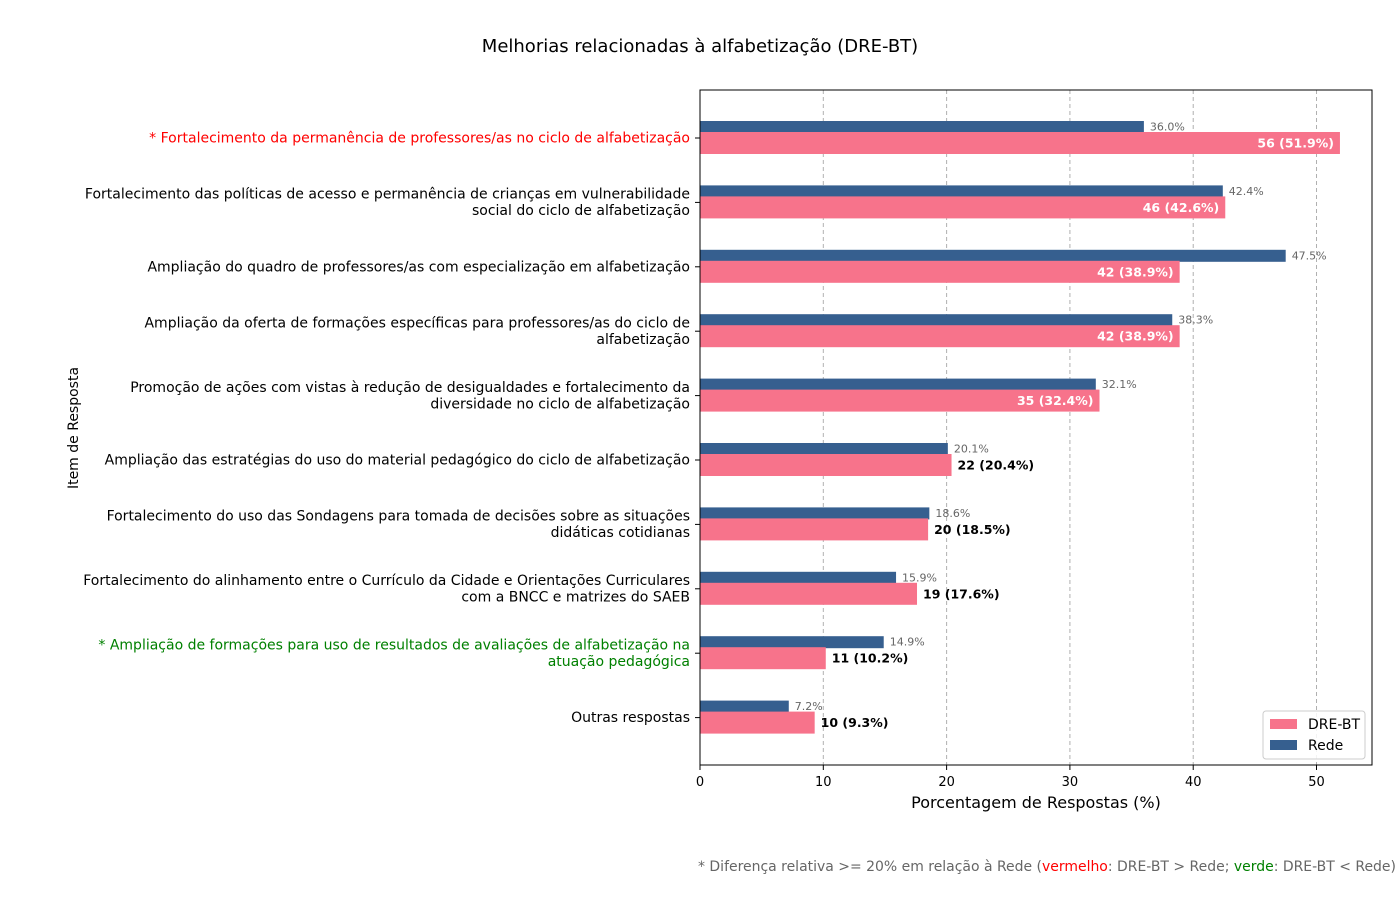 The height and width of the screenshot is (904, 1400). I want to click on x-tick-label: 10, so click(823, 782).